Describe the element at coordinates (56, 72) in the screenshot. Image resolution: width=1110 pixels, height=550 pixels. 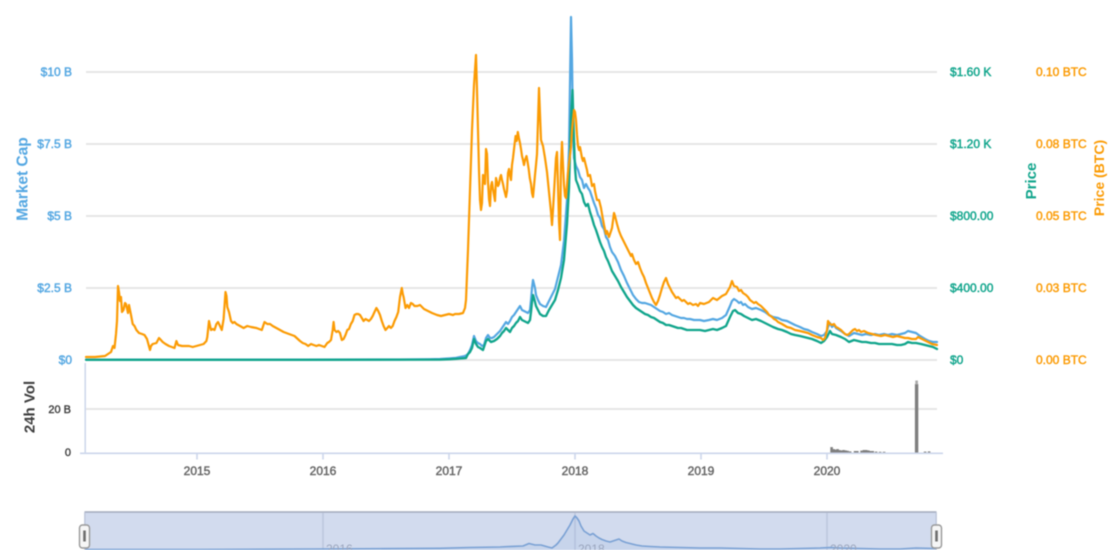
I see `svg-text: $10 B` at that location.